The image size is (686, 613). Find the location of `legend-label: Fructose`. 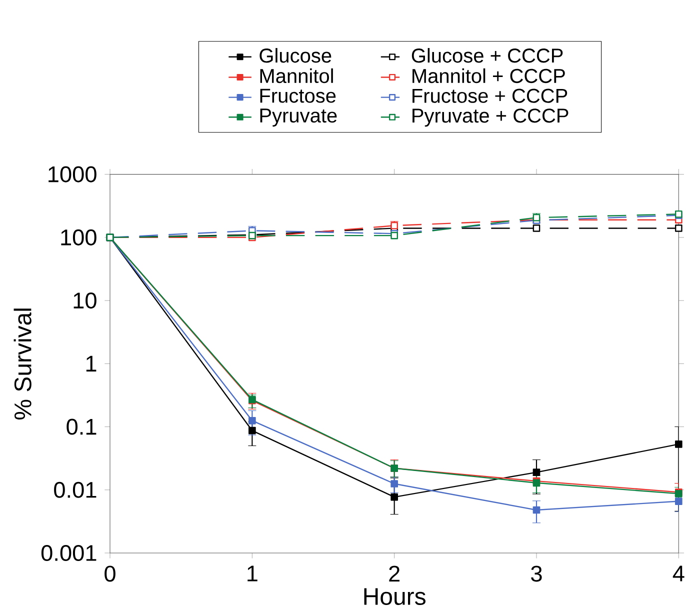

legend-label: Fructose is located at coordinates (298, 95).